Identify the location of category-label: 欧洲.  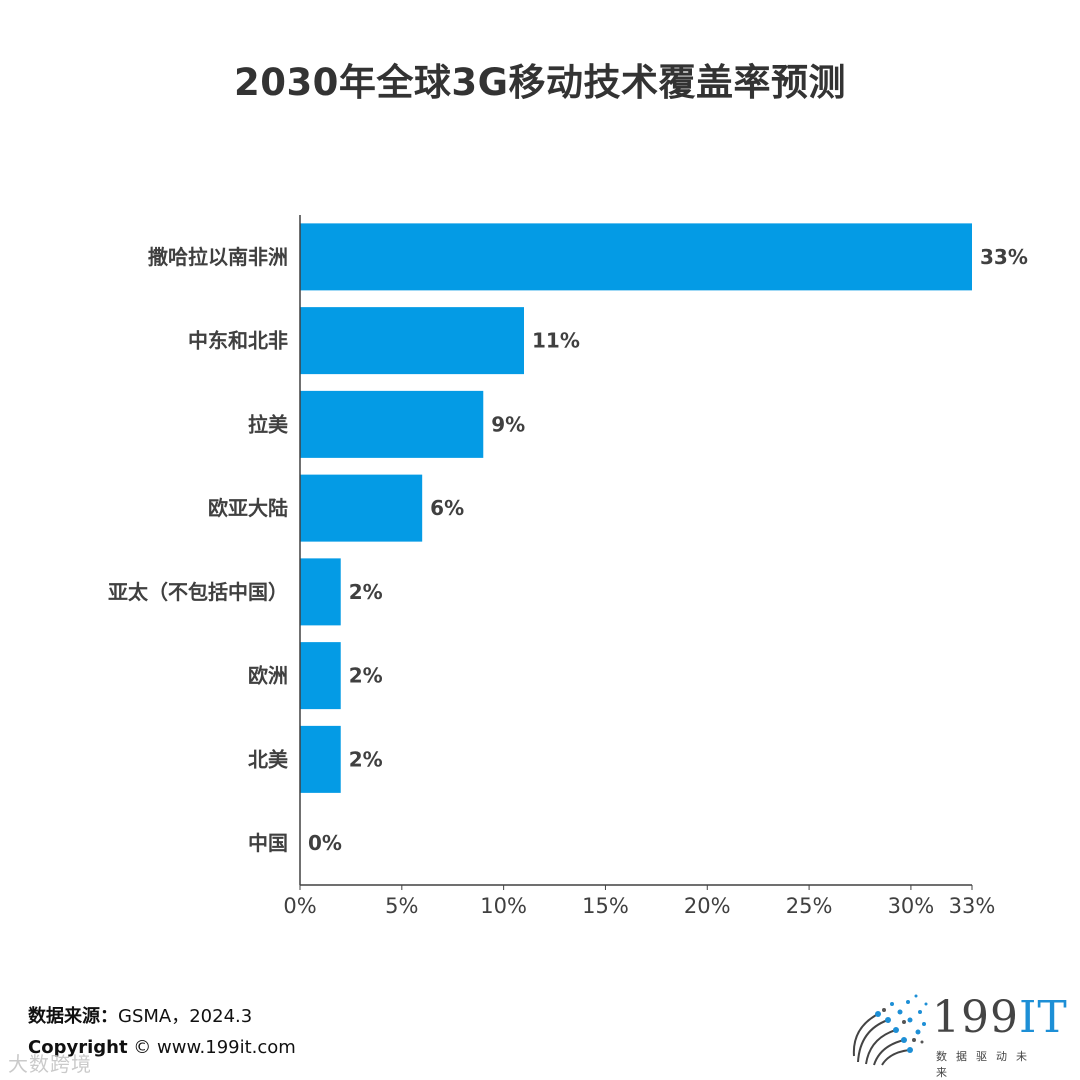
(268, 676).